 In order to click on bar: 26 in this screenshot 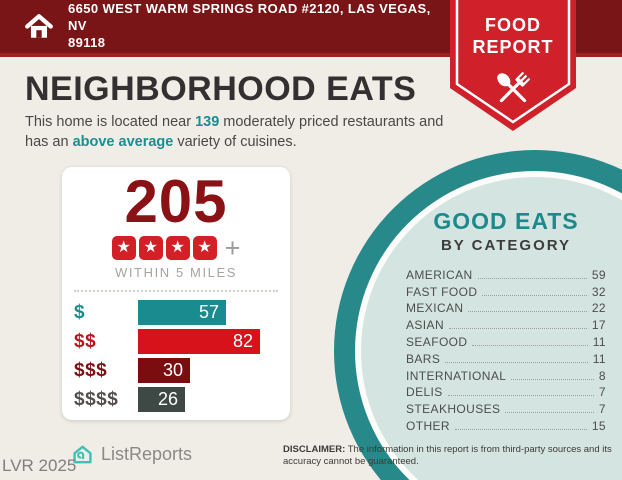, I will do `click(161, 400)`.